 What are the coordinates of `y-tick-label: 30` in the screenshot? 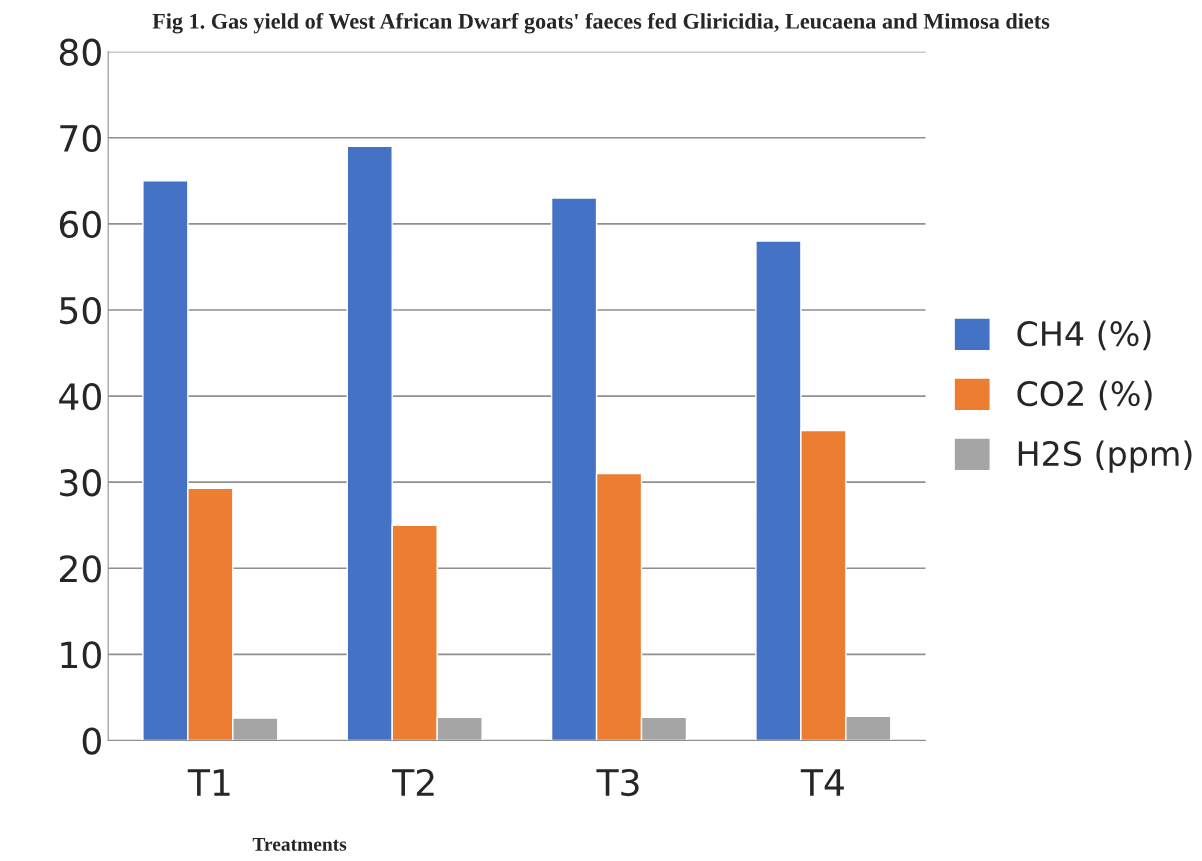 It's located at (80, 483).